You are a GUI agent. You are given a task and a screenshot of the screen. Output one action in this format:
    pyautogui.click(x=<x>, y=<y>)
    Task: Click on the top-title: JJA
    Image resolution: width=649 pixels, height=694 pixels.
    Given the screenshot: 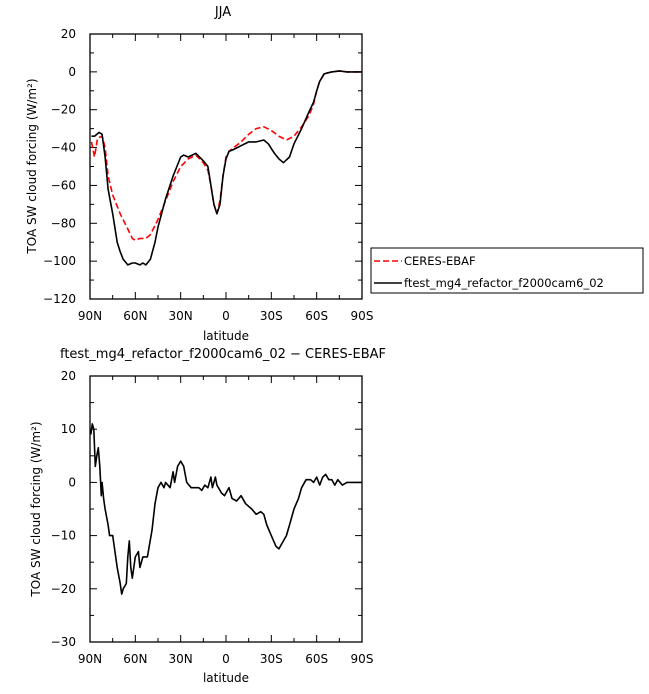 What is the action you would take?
    pyautogui.click(x=222, y=12)
    